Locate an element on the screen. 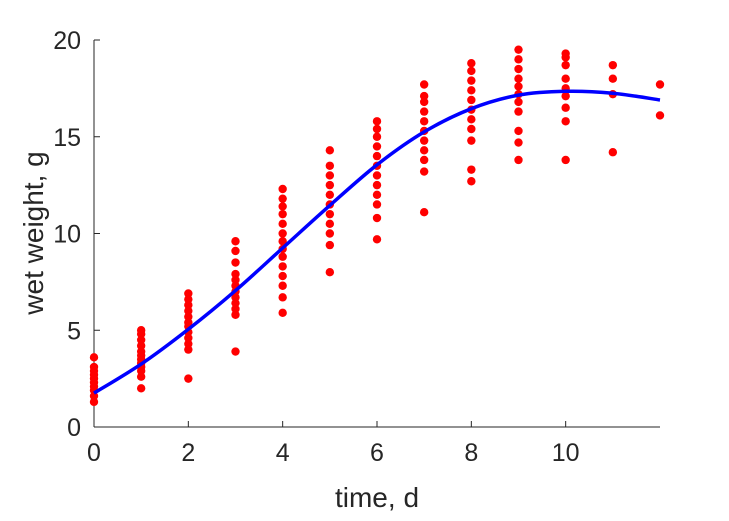 The image size is (729, 521). x-tick-label: 10 is located at coordinates (566, 453).